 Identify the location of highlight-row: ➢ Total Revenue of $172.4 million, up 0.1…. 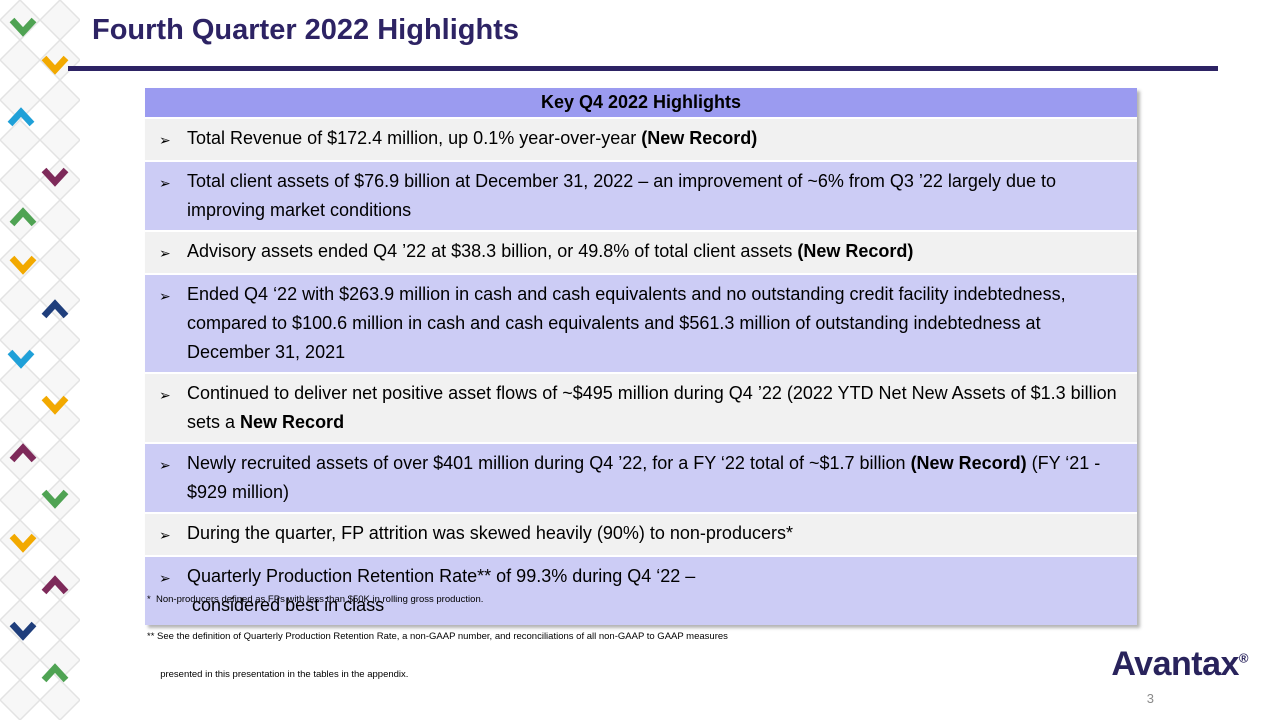
(641, 140).